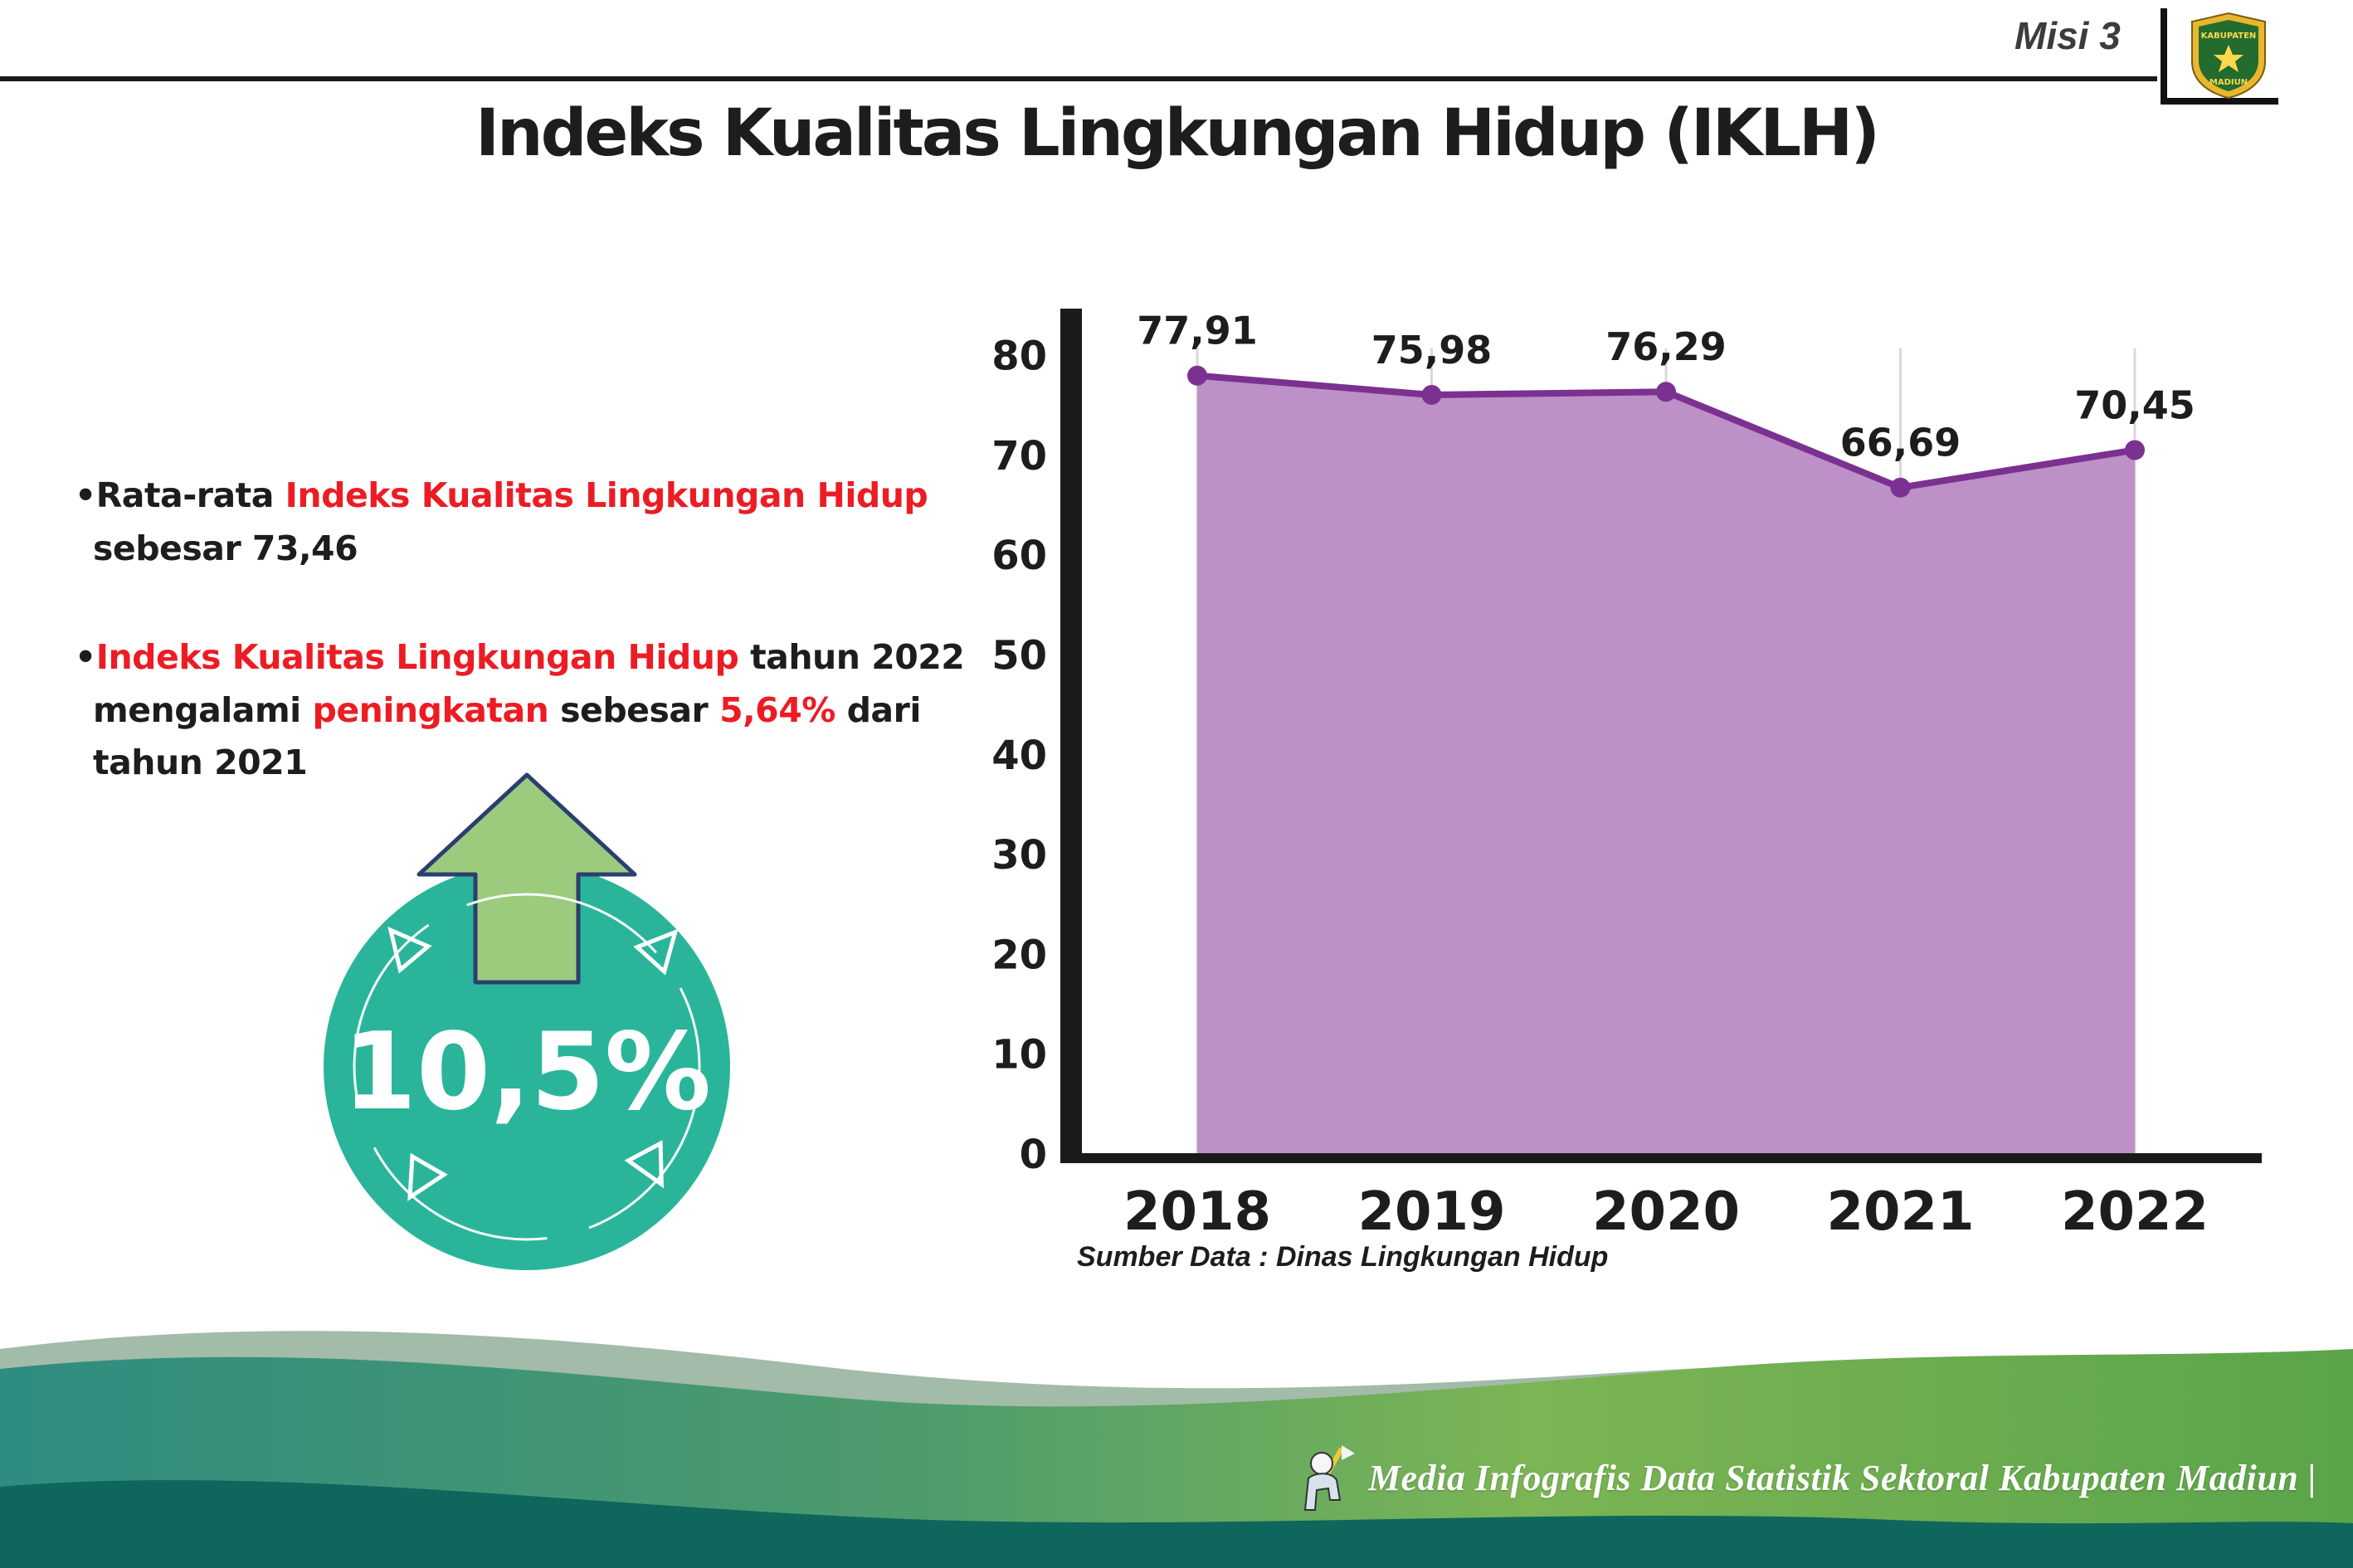 Image resolution: width=2353 pixels, height=1568 pixels. Describe the element at coordinates (2067, 35) in the screenshot. I see `misi-label: Misi 3` at that location.